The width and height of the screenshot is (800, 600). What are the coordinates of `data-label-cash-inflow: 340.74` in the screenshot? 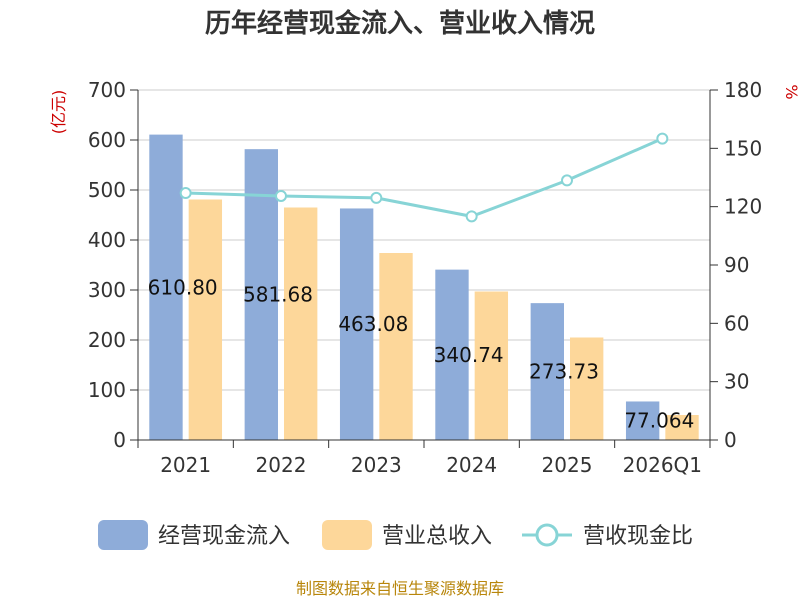 It's located at (469, 355).